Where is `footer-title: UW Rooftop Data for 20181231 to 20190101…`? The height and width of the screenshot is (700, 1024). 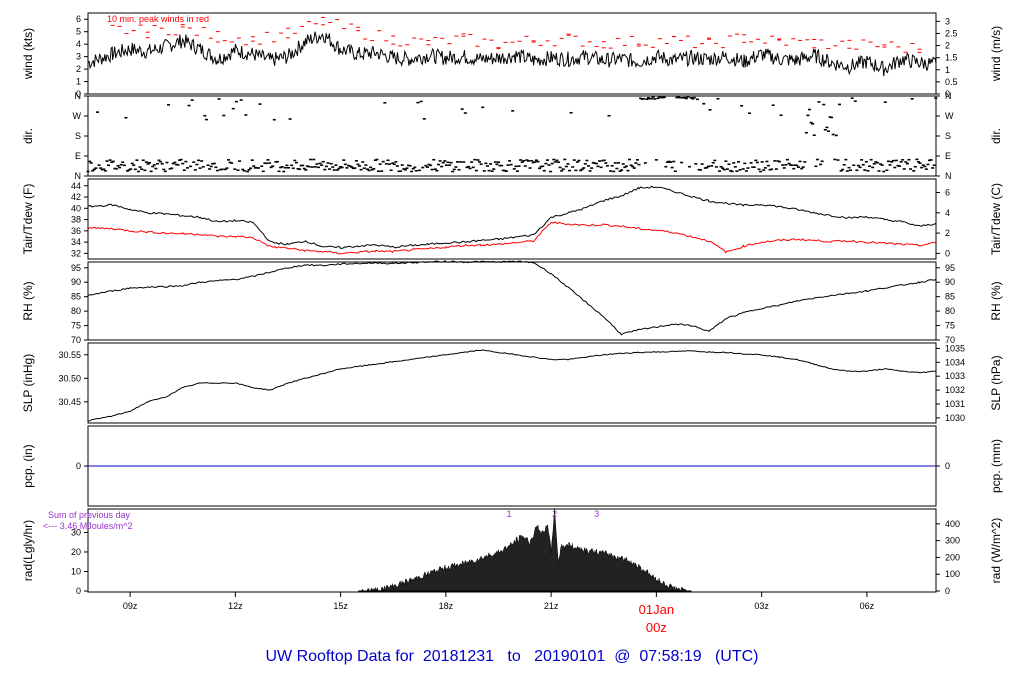 footer-title: UW Rooftop Data for 20181231 to 20190101… is located at coordinates (512, 657).